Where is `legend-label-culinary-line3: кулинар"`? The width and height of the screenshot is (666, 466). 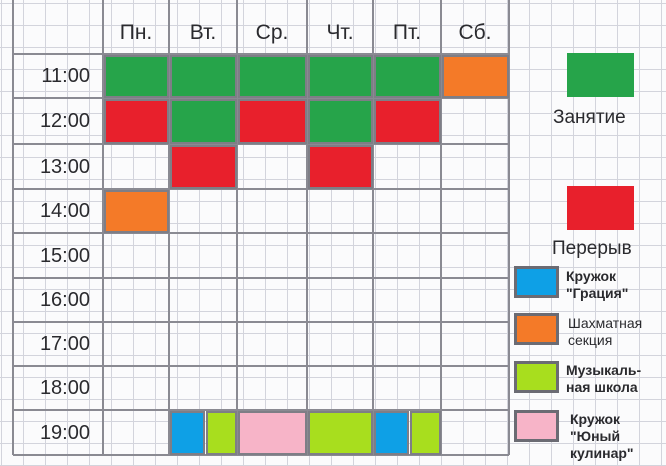
legend-label-culinary-line3: кулинар" is located at coordinates (602, 453).